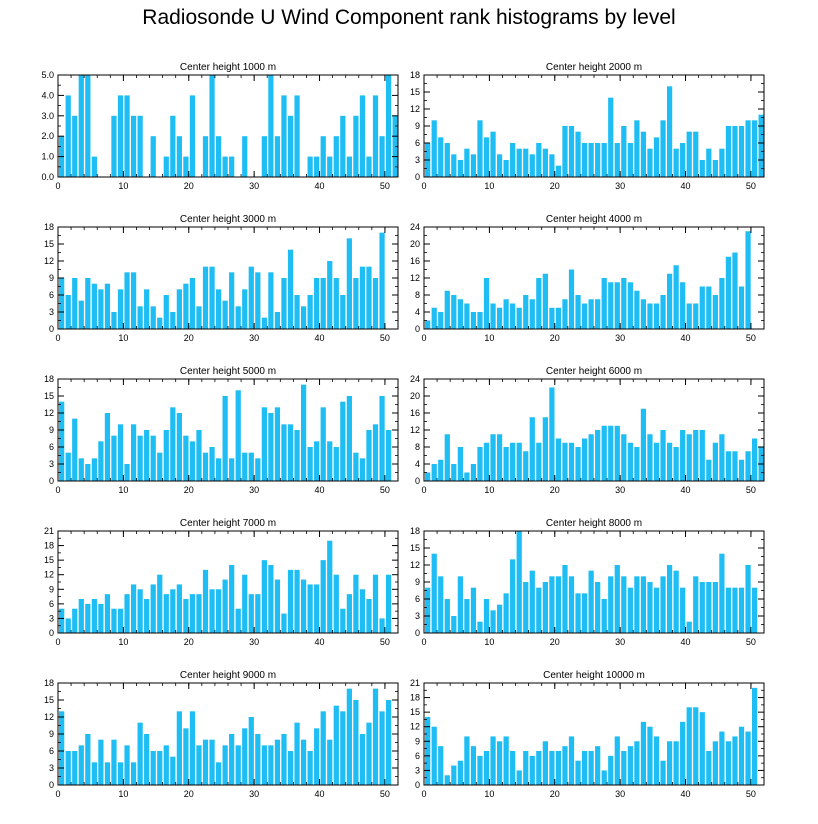  I want to click on x-tick-label: 0, so click(57, 338).